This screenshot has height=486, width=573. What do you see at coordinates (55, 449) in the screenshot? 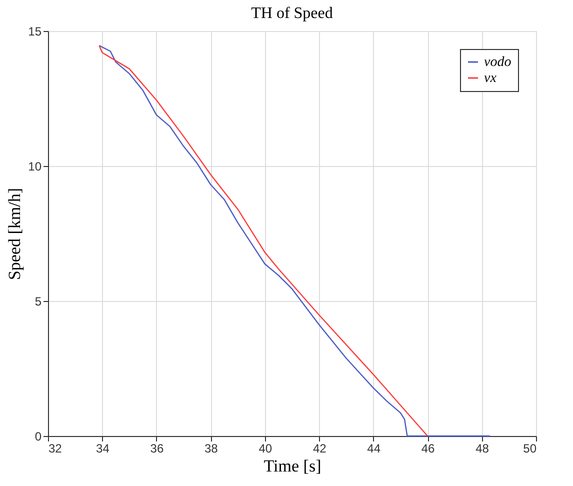
I see `x-tick-label: 32` at bounding box center [55, 449].